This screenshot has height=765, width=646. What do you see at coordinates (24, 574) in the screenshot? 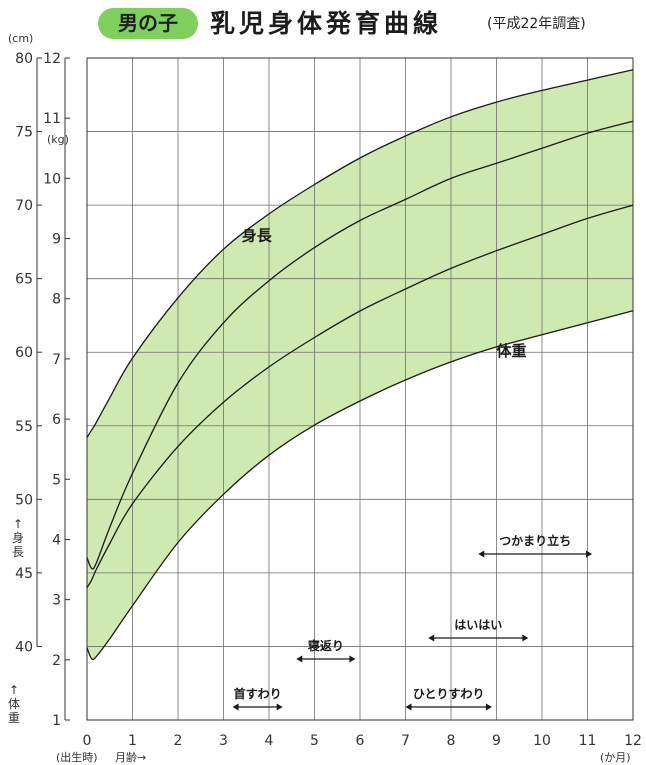
I see `left-tick-label: 45` at bounding box center [24, 574].